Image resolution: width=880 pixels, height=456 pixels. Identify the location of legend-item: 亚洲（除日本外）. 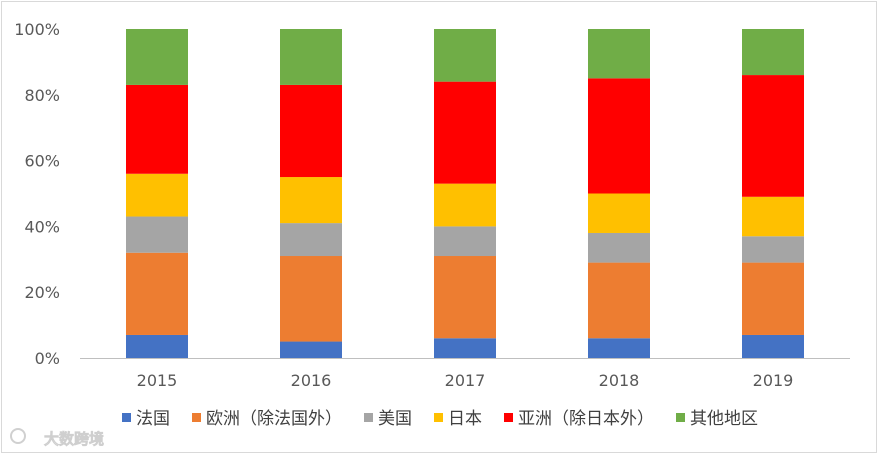
(579, 419).